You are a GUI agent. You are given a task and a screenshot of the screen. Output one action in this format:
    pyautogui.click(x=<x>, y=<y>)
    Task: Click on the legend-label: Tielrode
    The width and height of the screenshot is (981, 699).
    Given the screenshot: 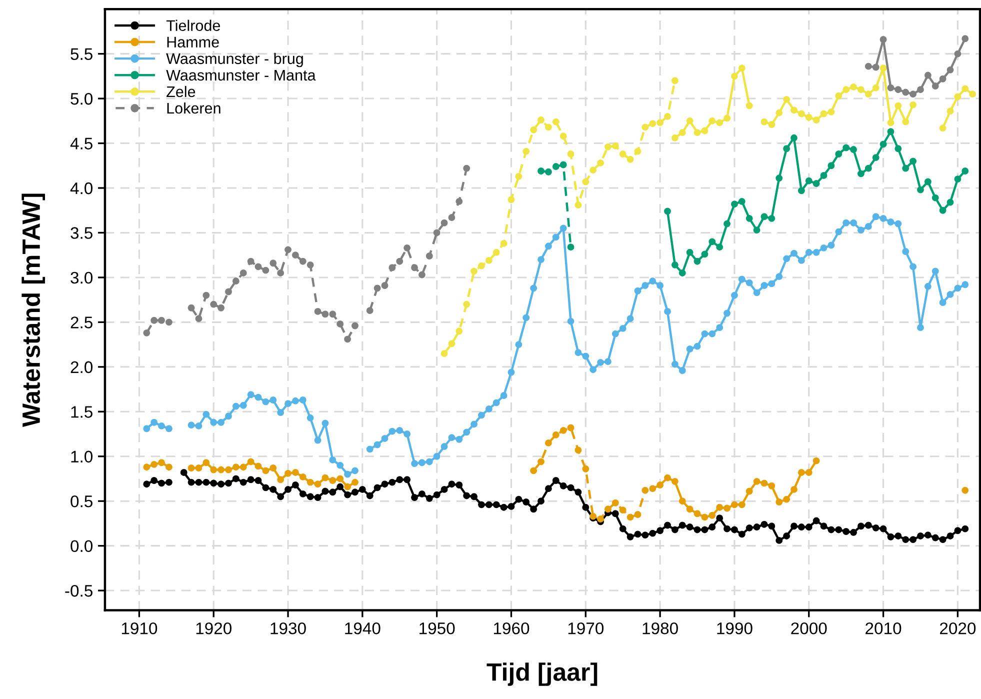 What is the action you would take?
    pyautogui.click(x=193, y=26)
    